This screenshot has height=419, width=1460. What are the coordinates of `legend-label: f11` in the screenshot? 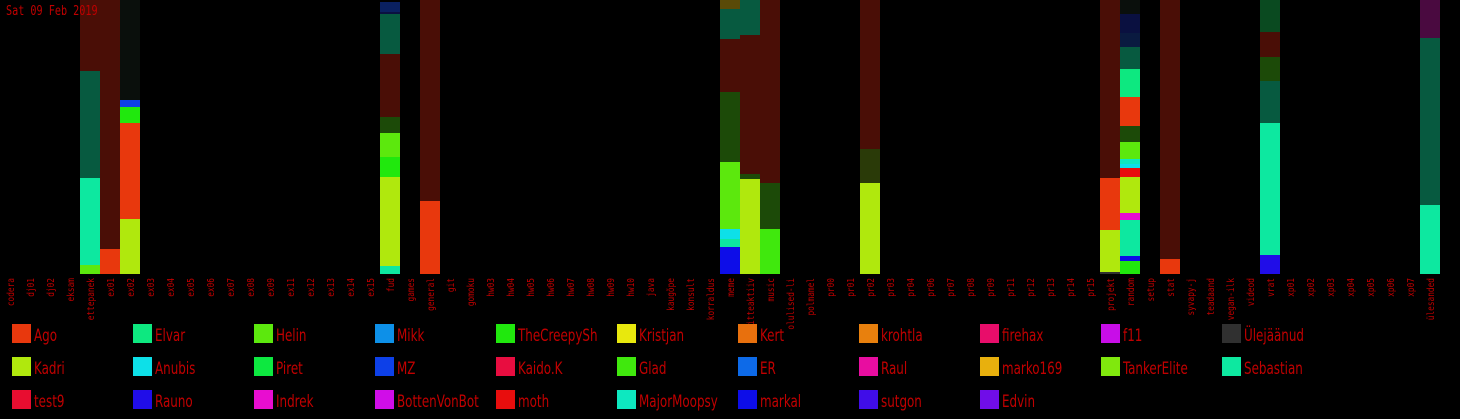 It's located at (1132, 335).